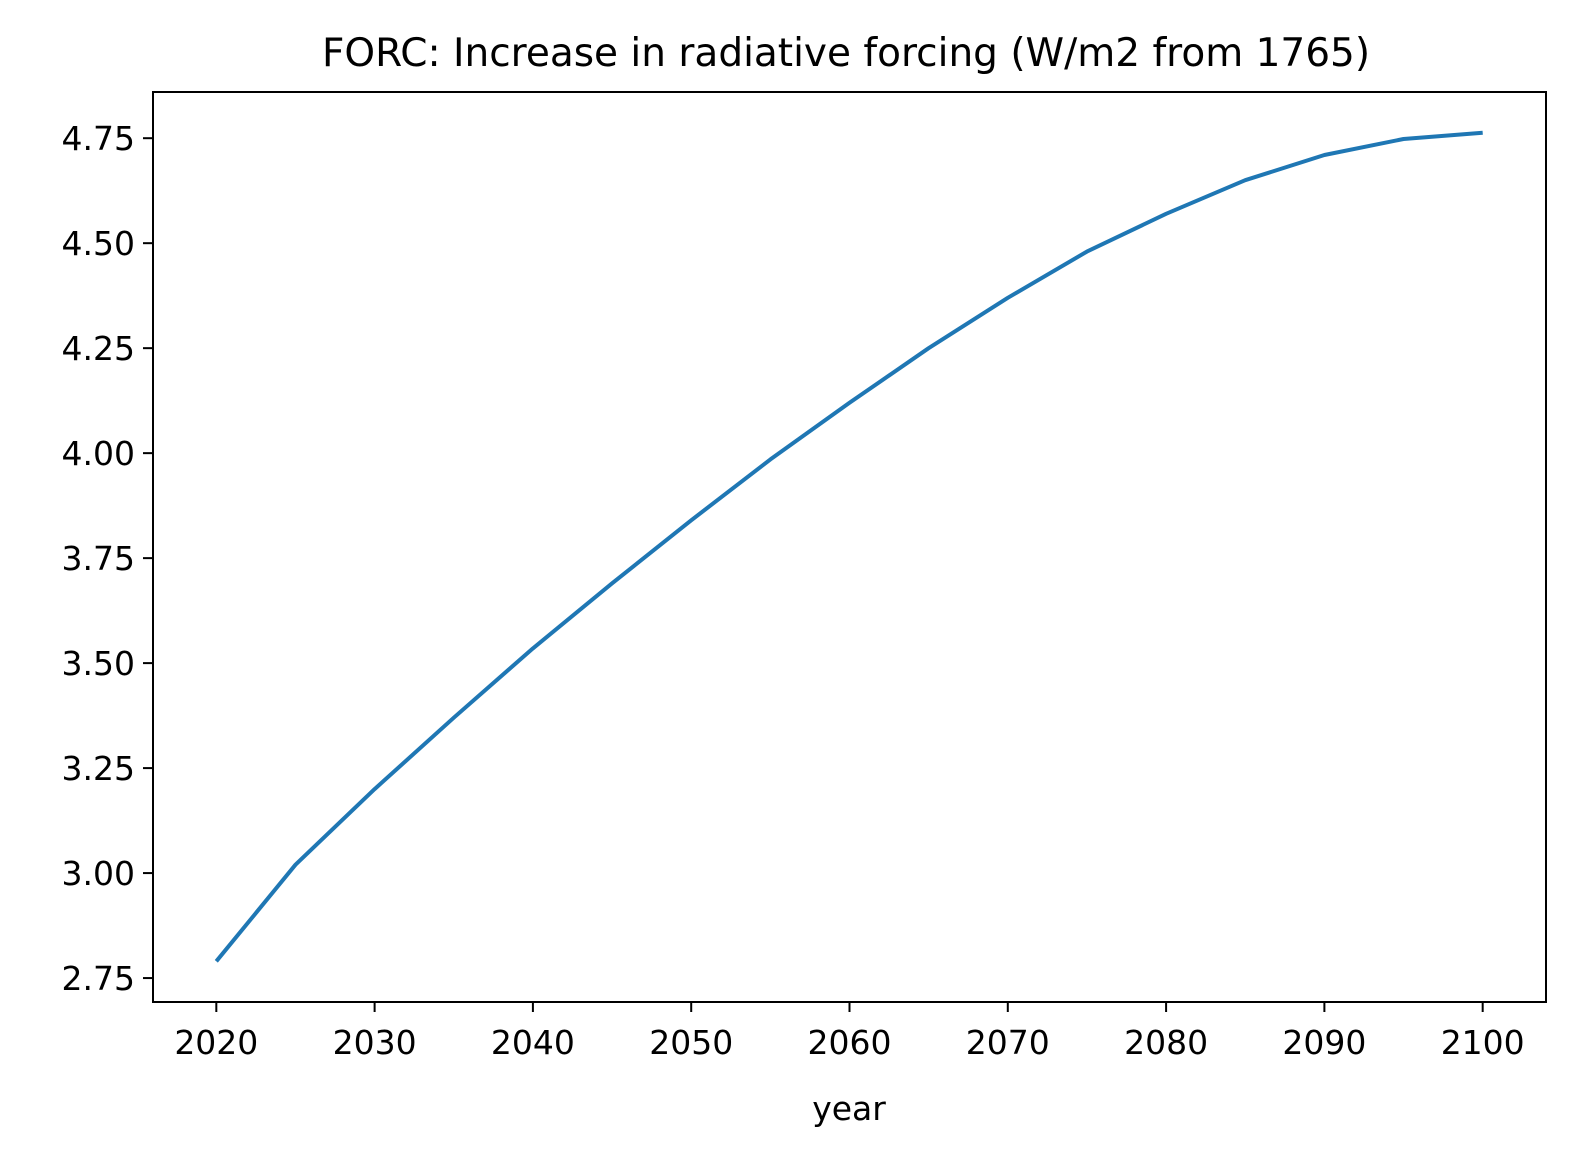 The width and height of the screenshot is (1576, 1159). I want to click on y-tick-label: 4.00, so click(98, 453).